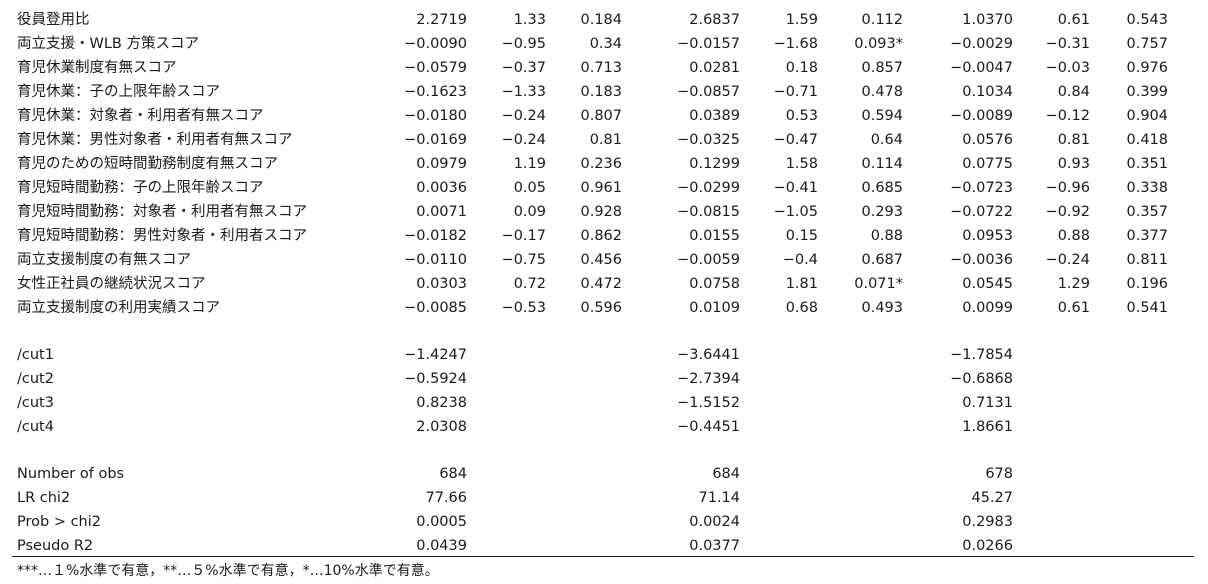 The height and width of the screenshot is (584, 1208). Describe the element at coordinates (441, 546) in the screenshot. I see `stat-value: 0.0439` at that location.